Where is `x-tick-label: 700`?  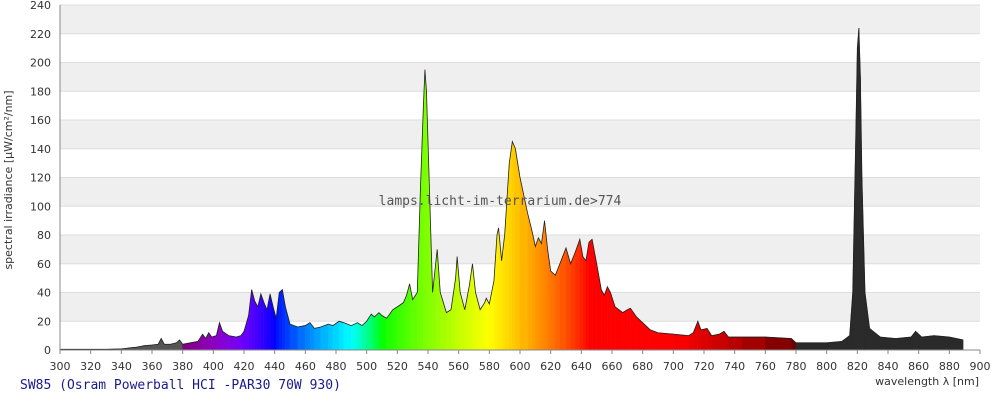
x-tick-label: 700 is located at coordinates (673, 366).